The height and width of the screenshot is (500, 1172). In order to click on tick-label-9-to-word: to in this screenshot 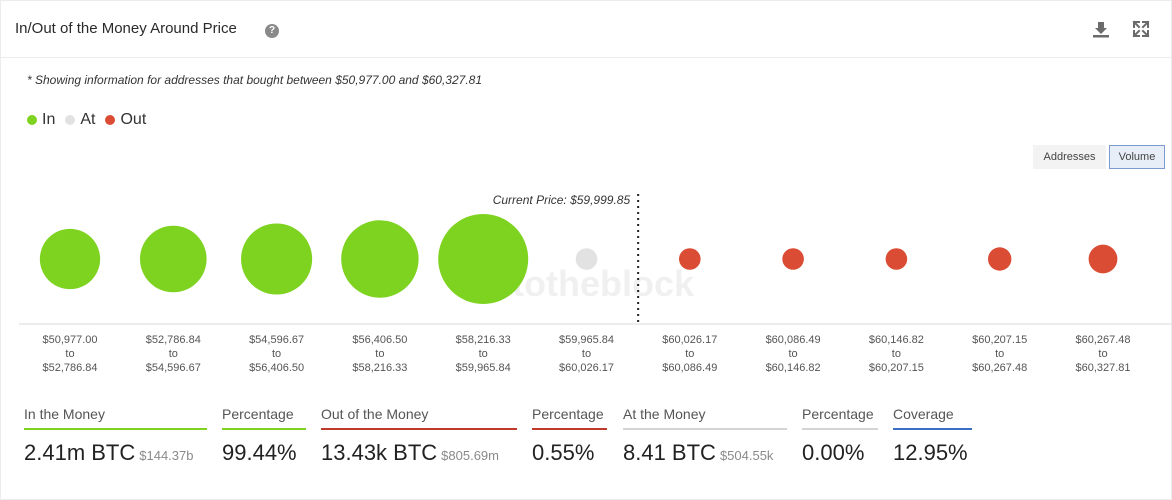, I will do `click(896, 354)`.